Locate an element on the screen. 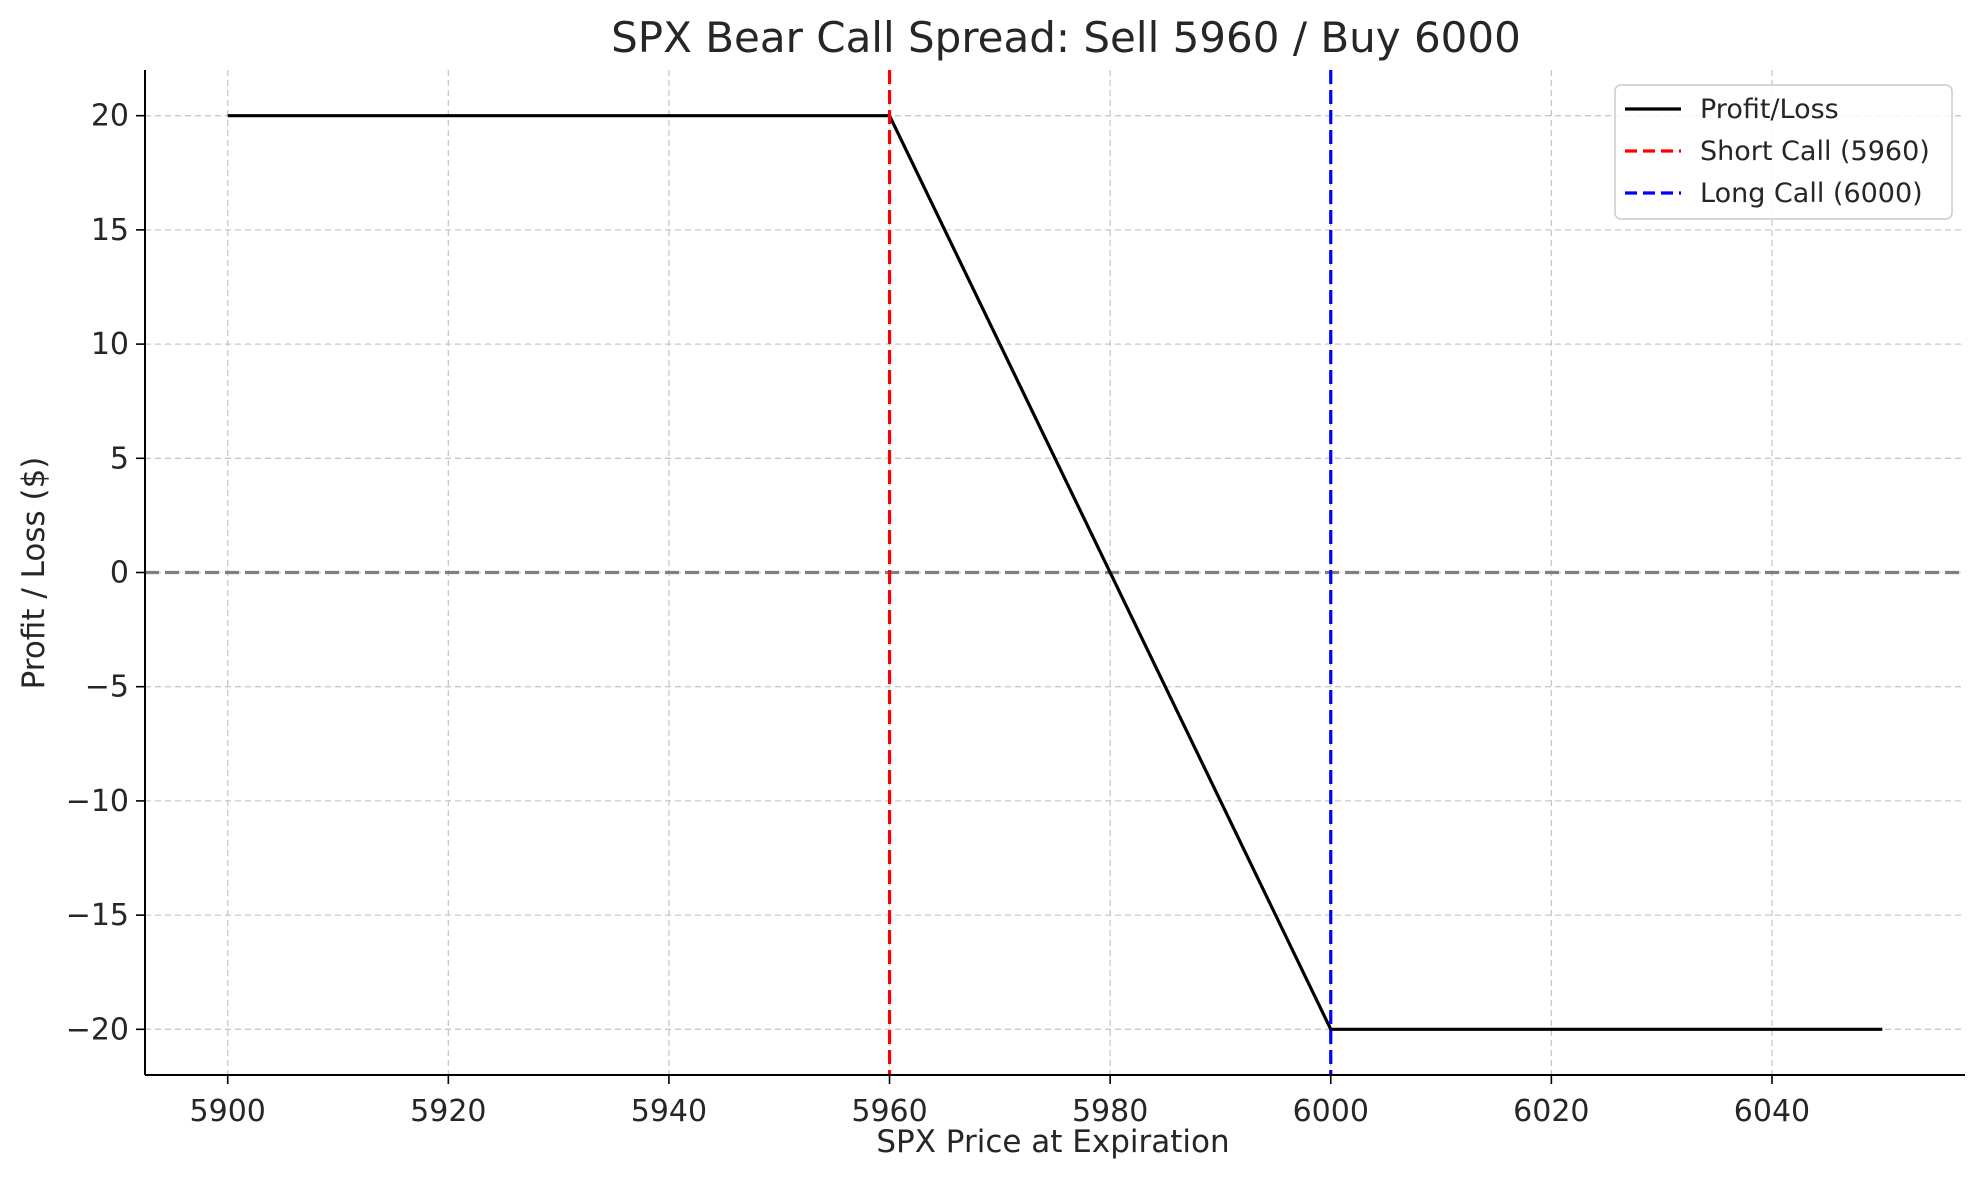 The image size is (1980, 1180). x-axis-label: SPX Price at Expiration is located at coordinates (1052, 1142).